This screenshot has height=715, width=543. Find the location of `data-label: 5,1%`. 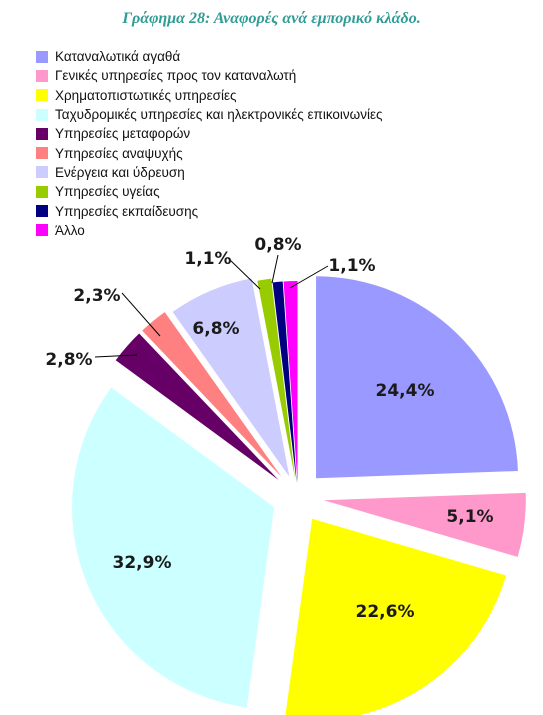

data-label: 5,1% is located at coordinates (469, 517).